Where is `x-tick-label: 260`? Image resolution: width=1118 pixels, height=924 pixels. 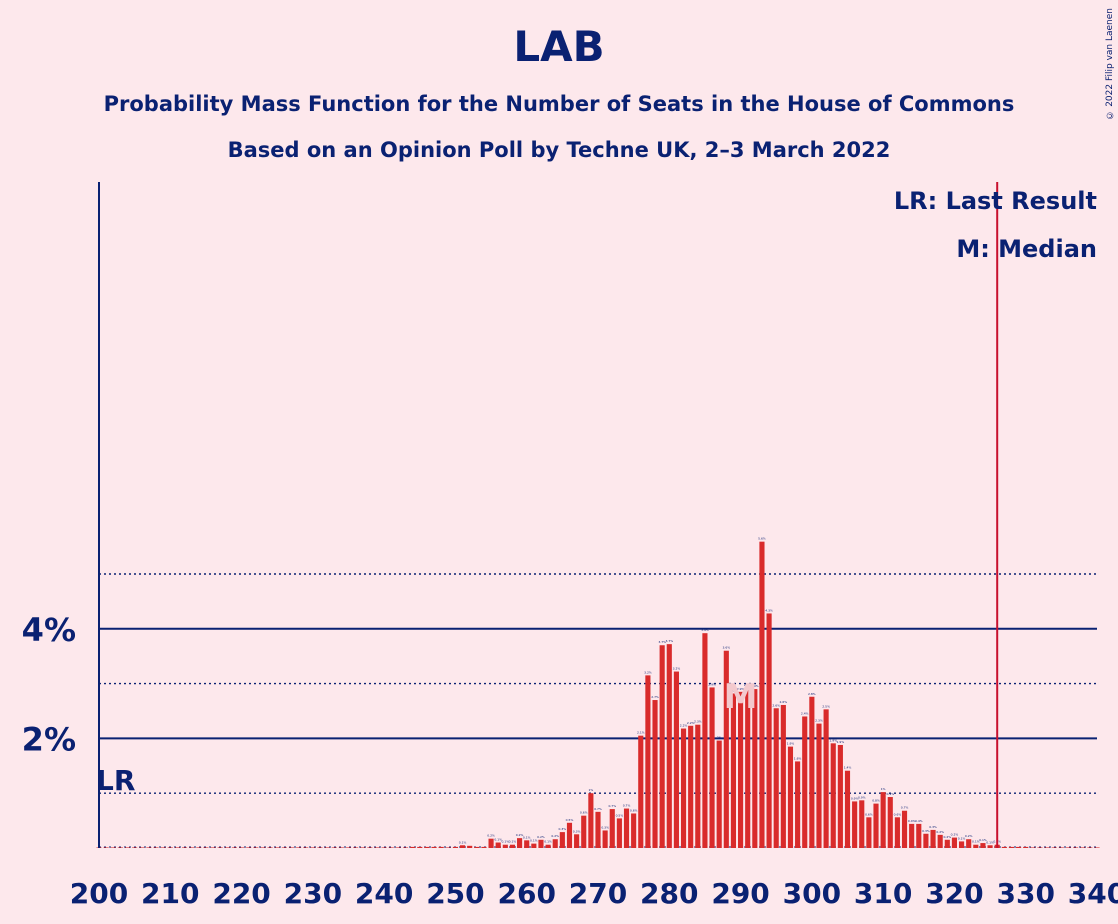
x-tick-label: 260 is located at coordinates (526, 893).